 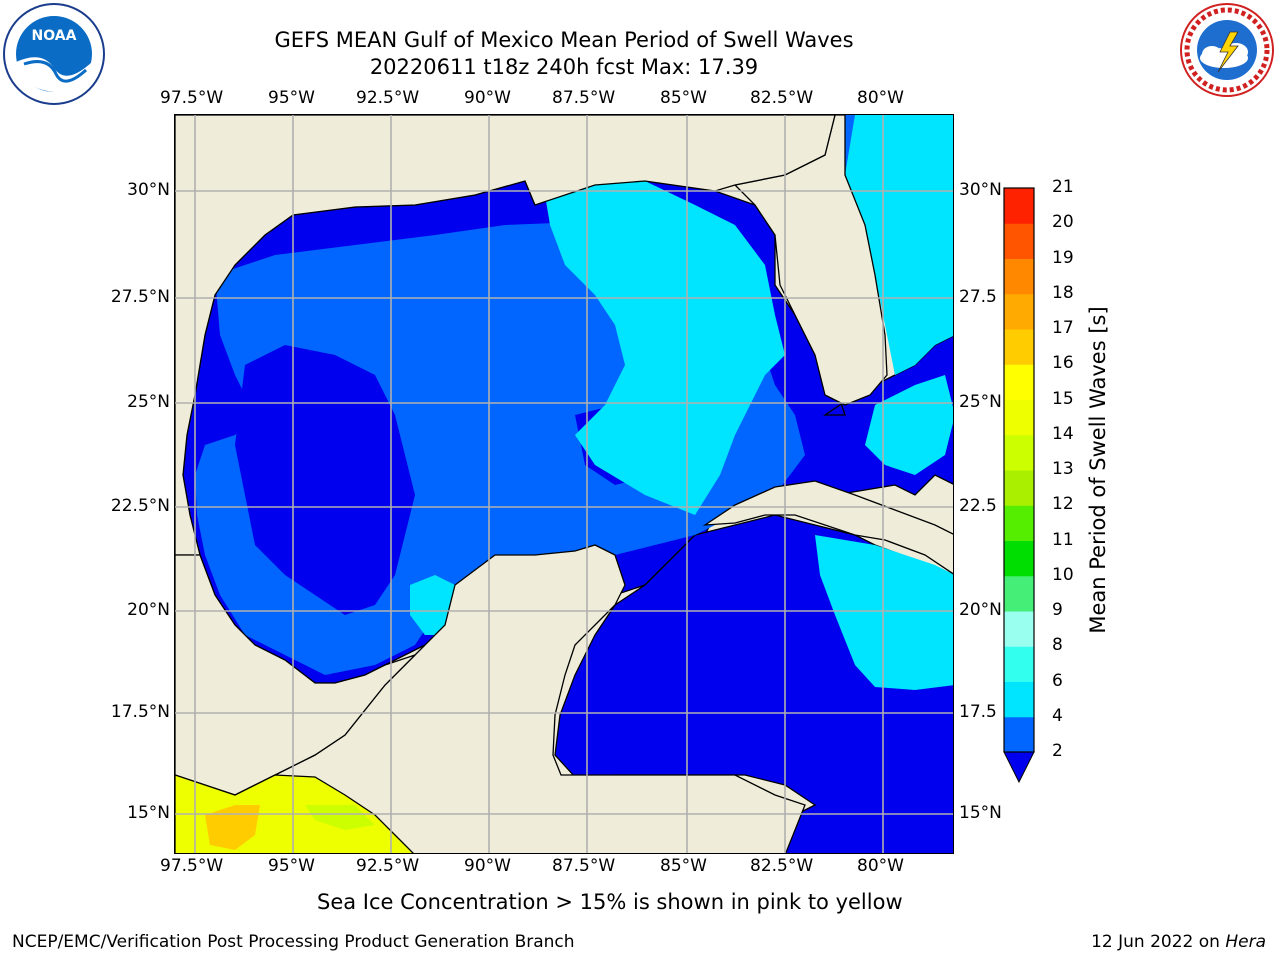 What do you see at coordinates (810, 260) in the screenshot?
I see `florida-land` at bounding box center [810, 260].